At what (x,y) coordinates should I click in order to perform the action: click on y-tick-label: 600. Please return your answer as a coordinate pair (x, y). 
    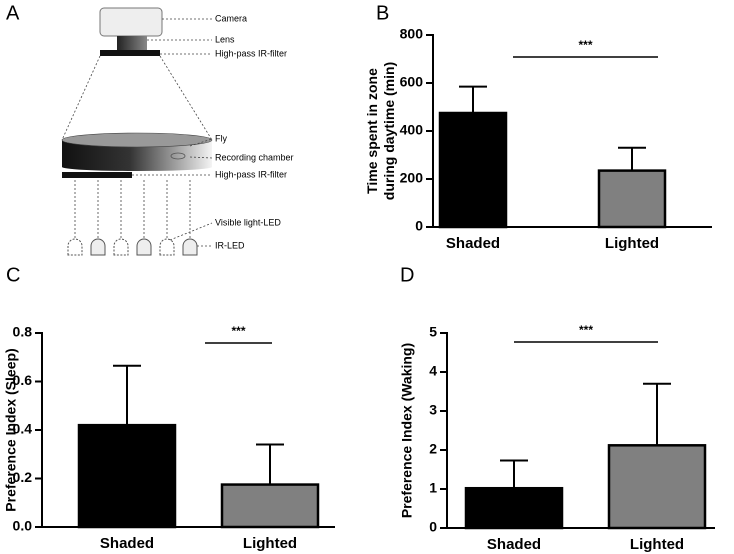
    Looking at the image, I should click on (412, 82).